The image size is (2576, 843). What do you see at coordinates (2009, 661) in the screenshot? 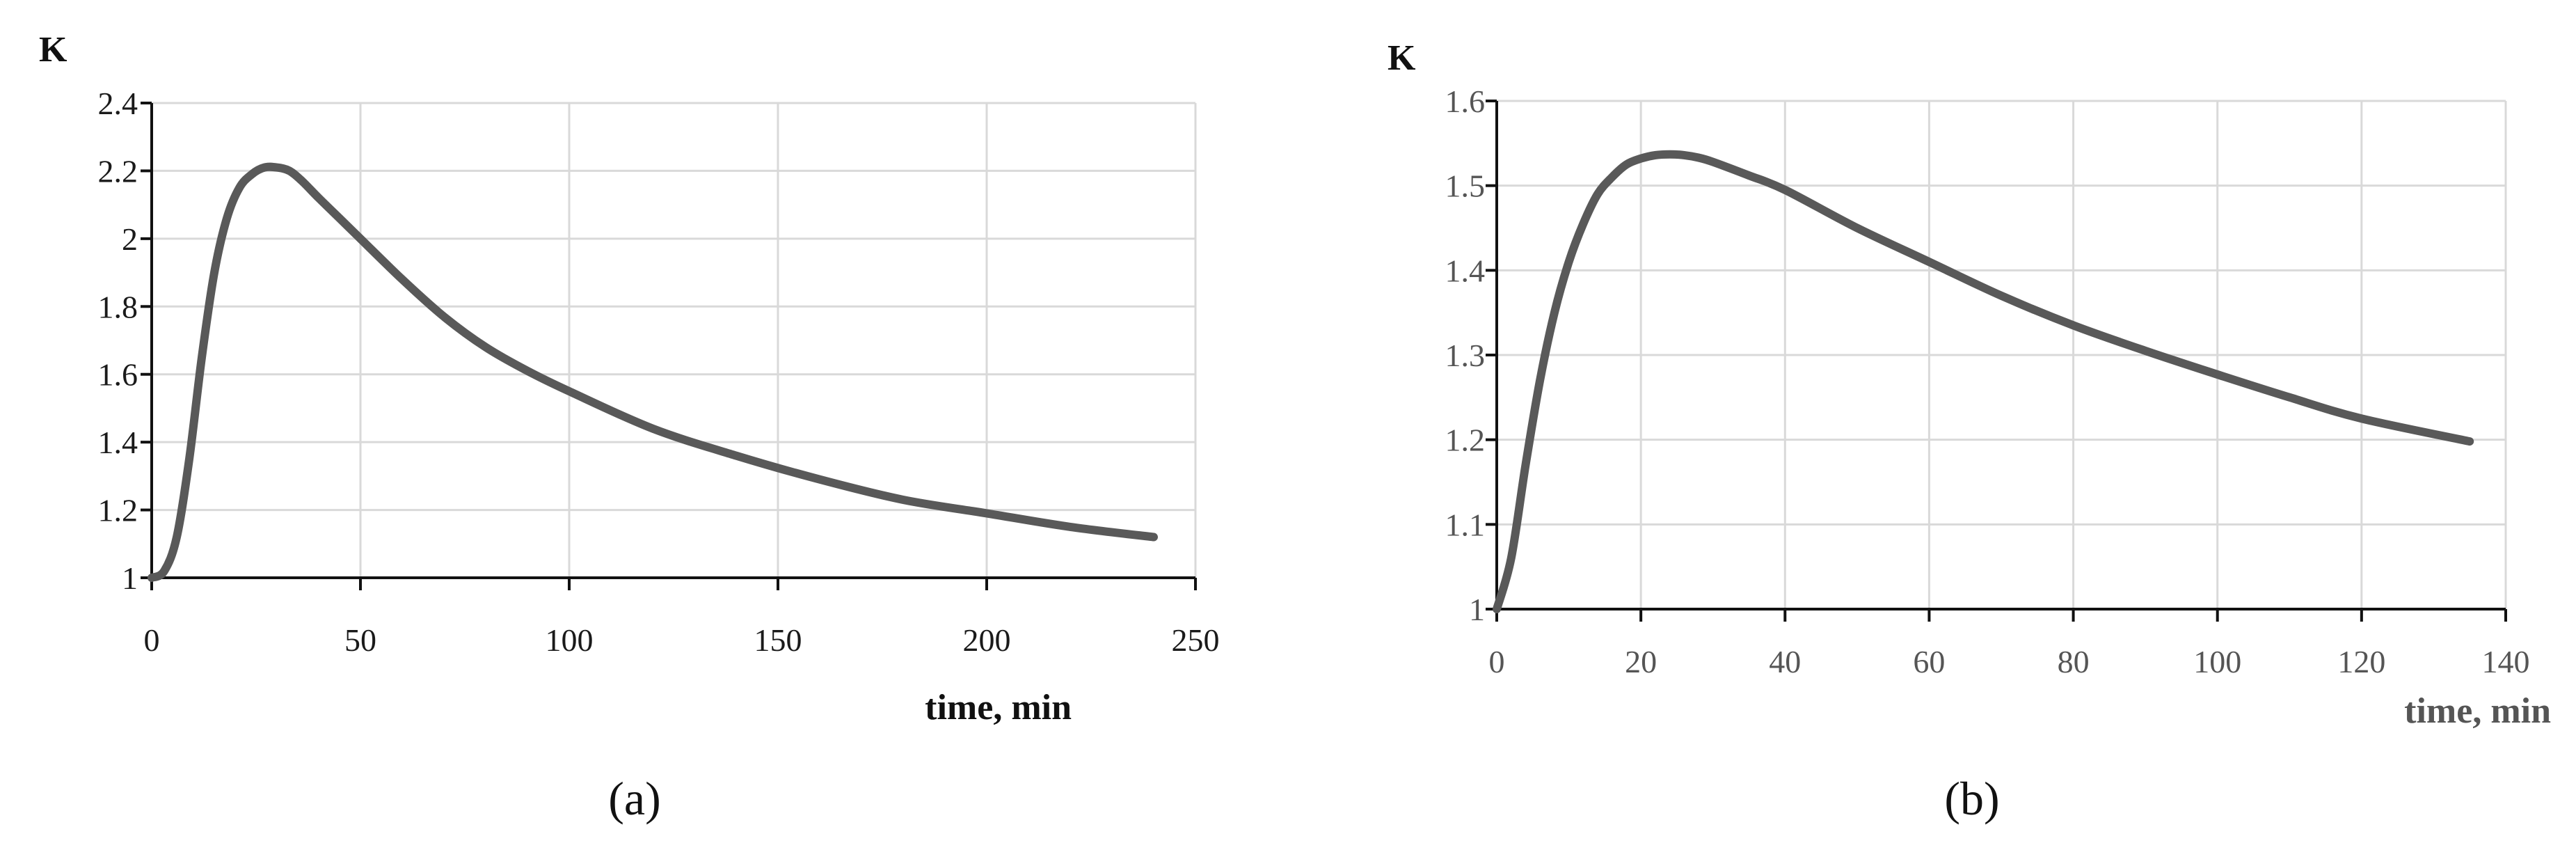
I see `chart-b-x-tick-labels: 0 20 40 60 80 100 120 140` at bounding box center [2009, 661].